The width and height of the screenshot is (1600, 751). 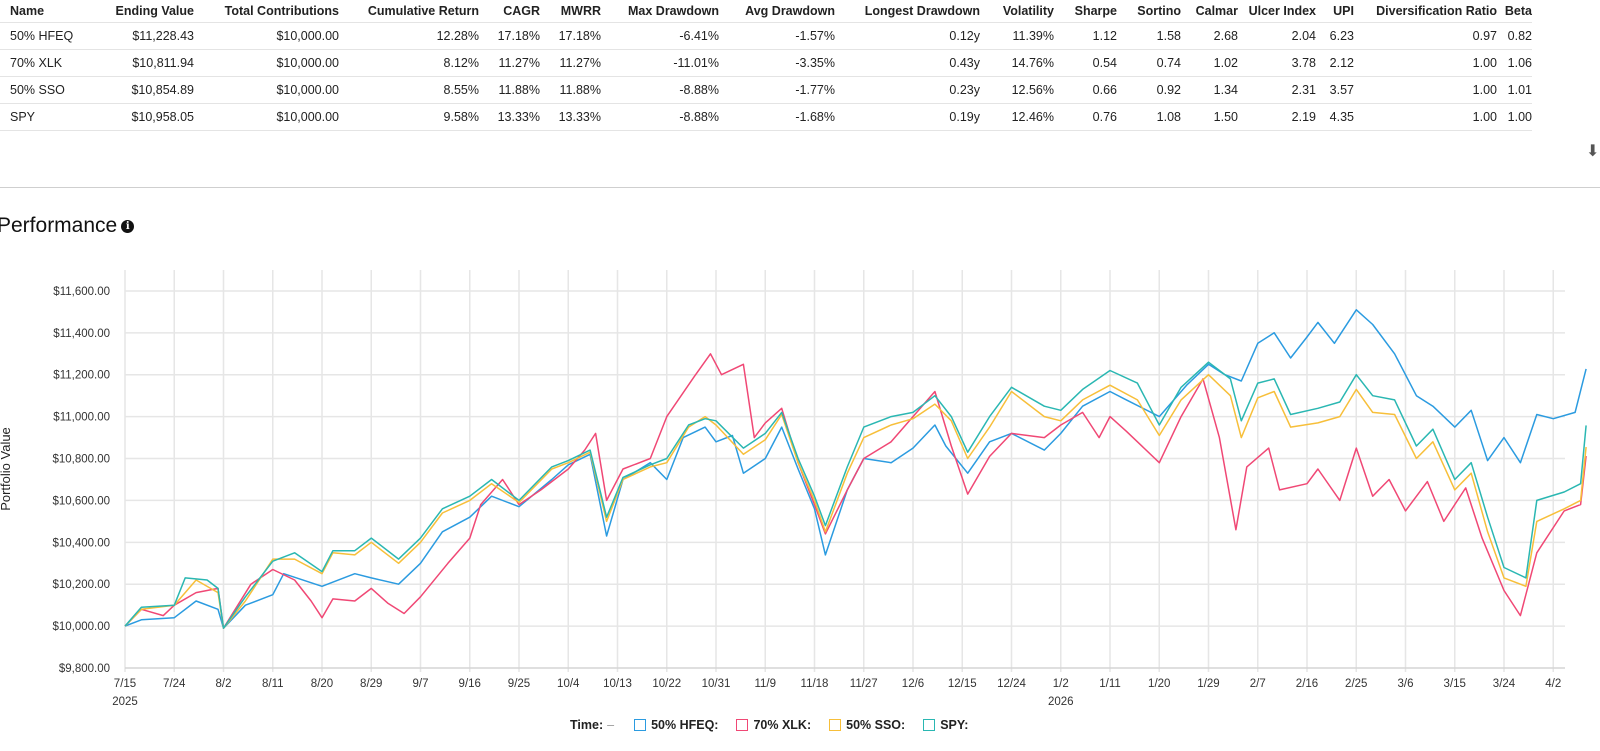 What do you see at coordinates (1514, 90) in the screenshot?
I see `table-cell: 1.01` at bounding box center [1514, 90].